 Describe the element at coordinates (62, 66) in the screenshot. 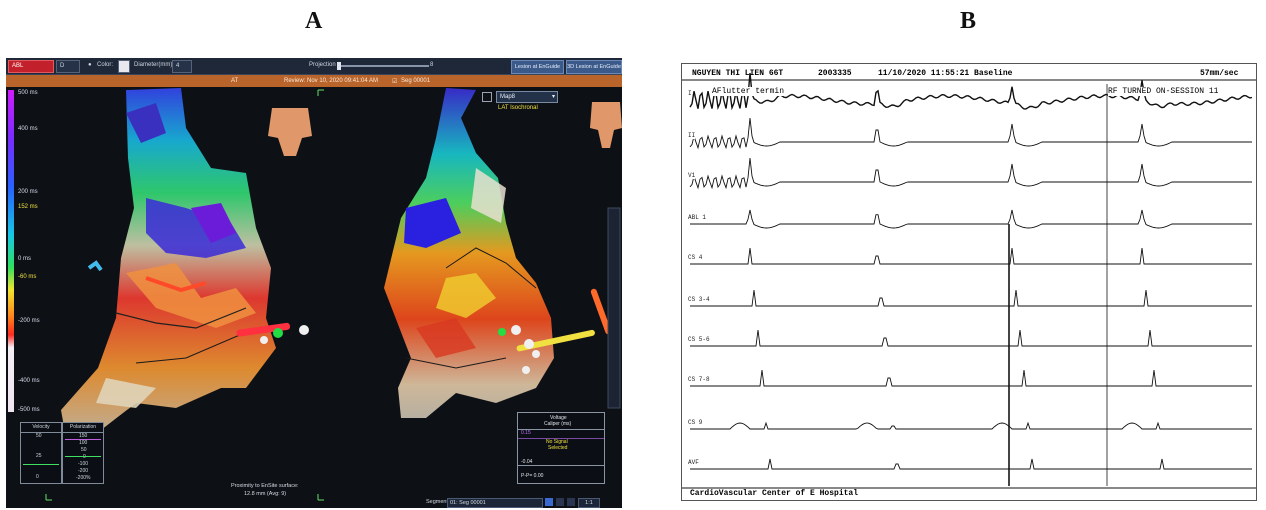

I see `d-select-value: D` at that location.